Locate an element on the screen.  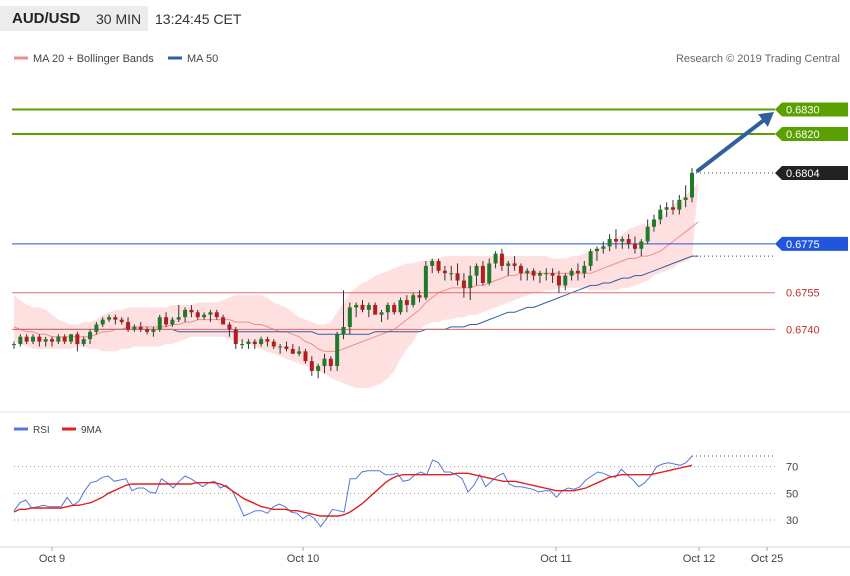
forecast-arrow-shaft is located at coordinates (733, 143).